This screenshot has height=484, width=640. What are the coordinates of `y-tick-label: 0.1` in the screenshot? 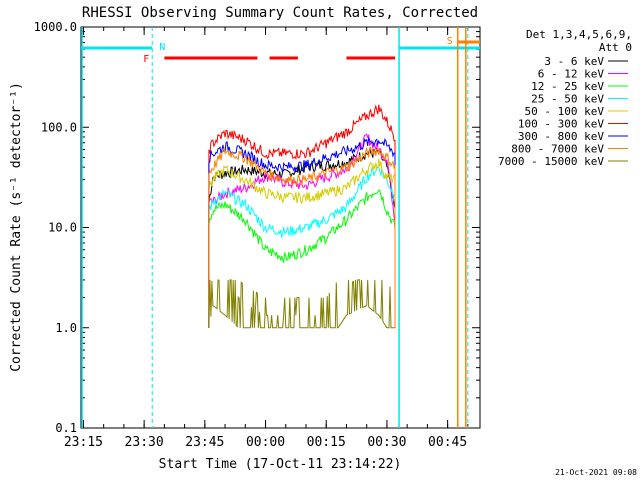 It's located at (66, 428).